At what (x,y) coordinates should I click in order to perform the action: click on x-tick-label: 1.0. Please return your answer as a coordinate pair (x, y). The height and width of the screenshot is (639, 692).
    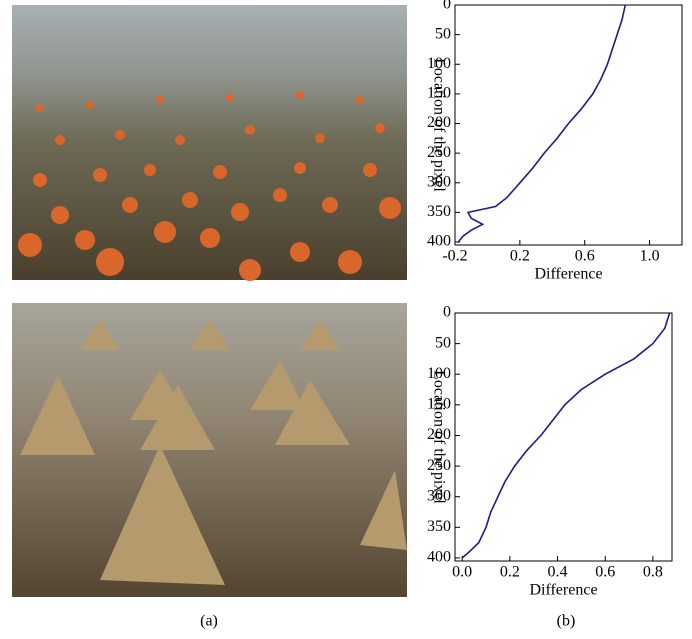
    Looking at the image, I should click on (650, 256).